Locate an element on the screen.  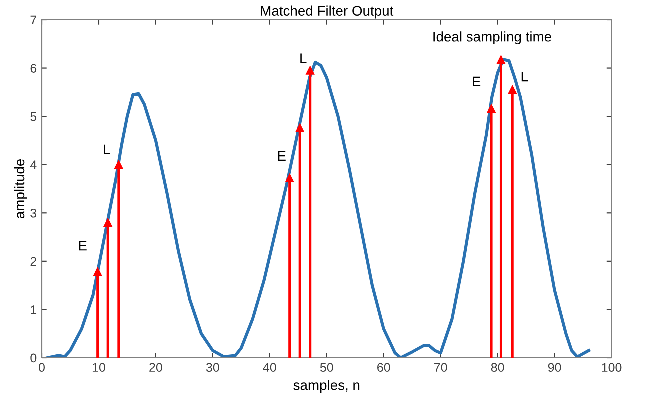
x-tick-label: 10 is located at coordinates (99, 367).